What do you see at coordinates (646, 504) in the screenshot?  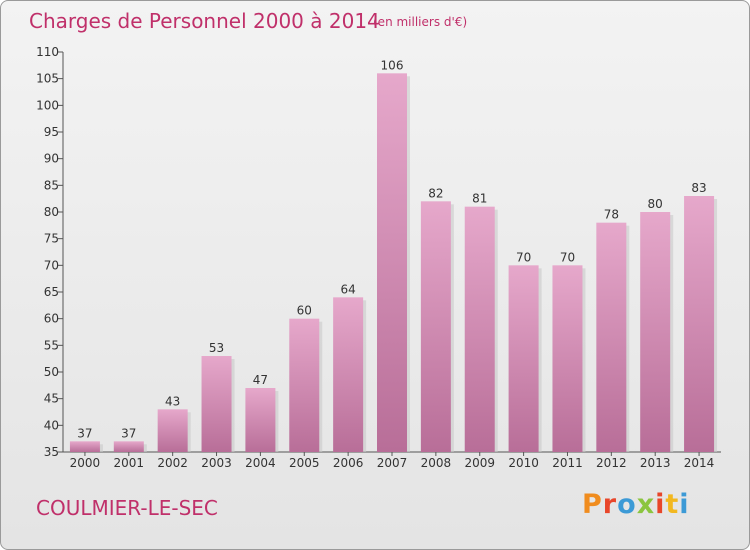 I see `logo-letter: x` at bounding box center [646, 504].